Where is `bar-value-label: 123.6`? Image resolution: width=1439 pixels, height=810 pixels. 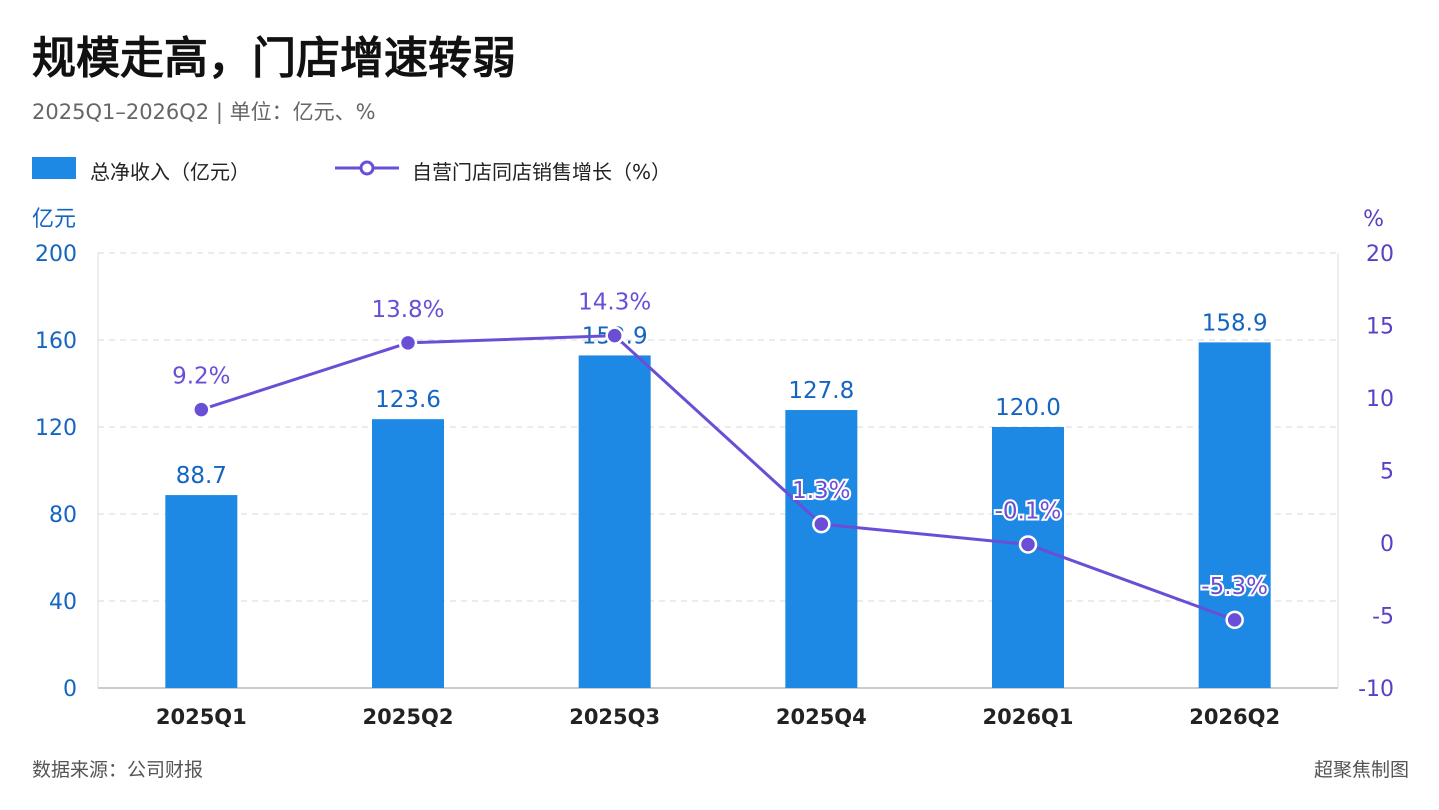
bar-value-label: 123.6 is located at coordinates (408, 400).